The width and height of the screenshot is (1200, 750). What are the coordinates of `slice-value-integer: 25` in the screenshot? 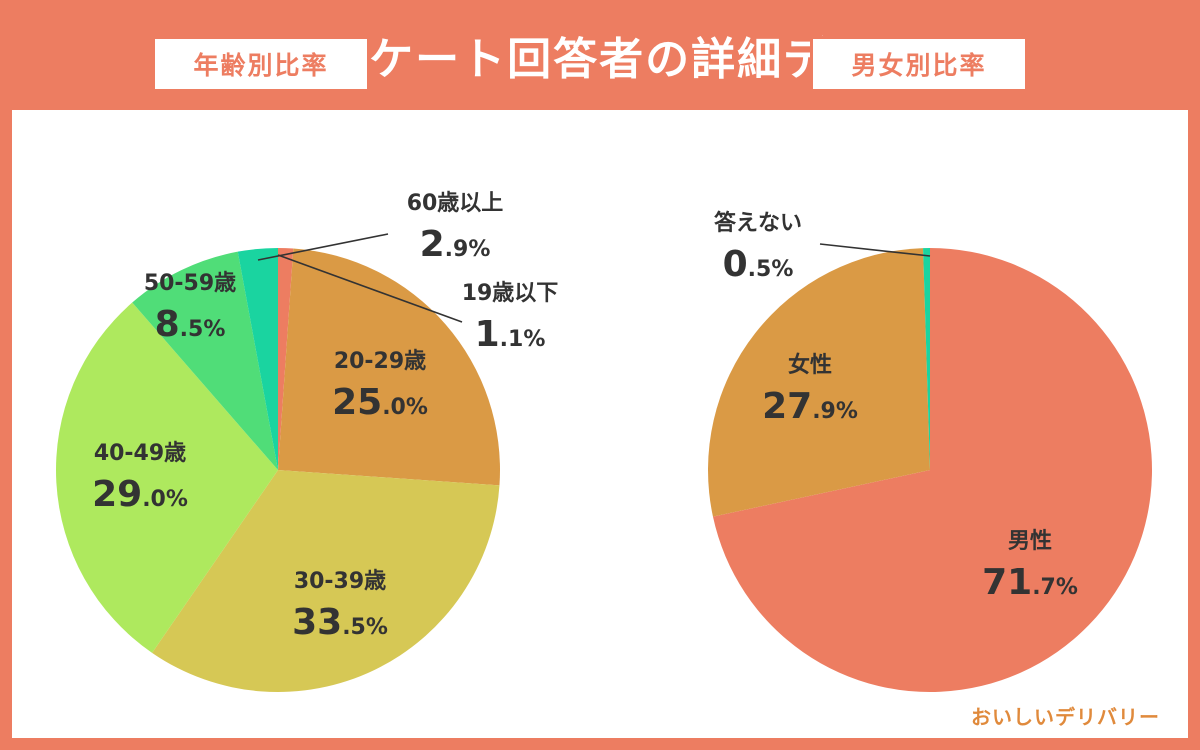 It's located at (357, 402).